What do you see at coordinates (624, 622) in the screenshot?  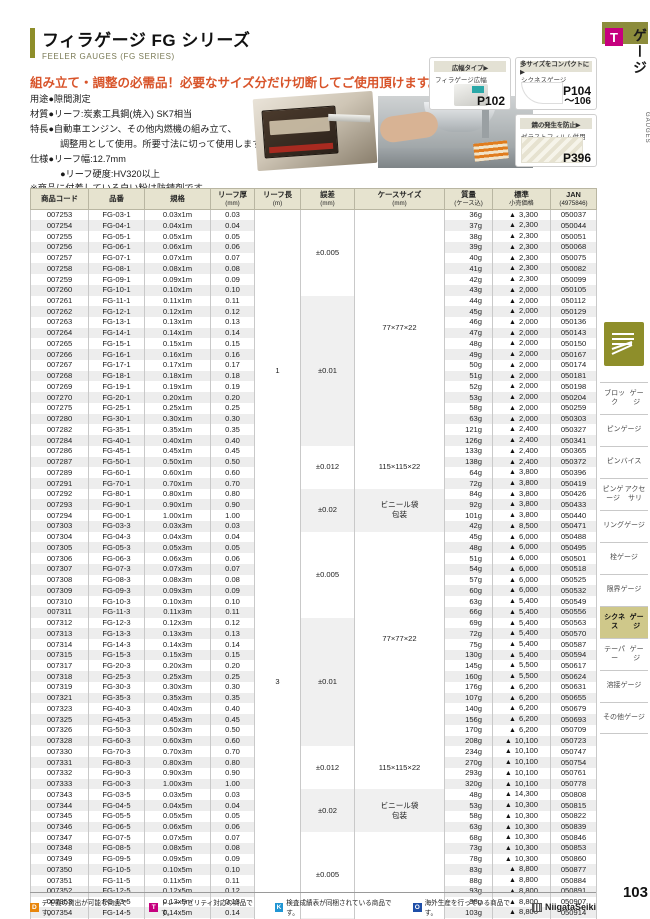 I see `rail-item-7: シクネス ゲージ` at bounding box center [624, 622].